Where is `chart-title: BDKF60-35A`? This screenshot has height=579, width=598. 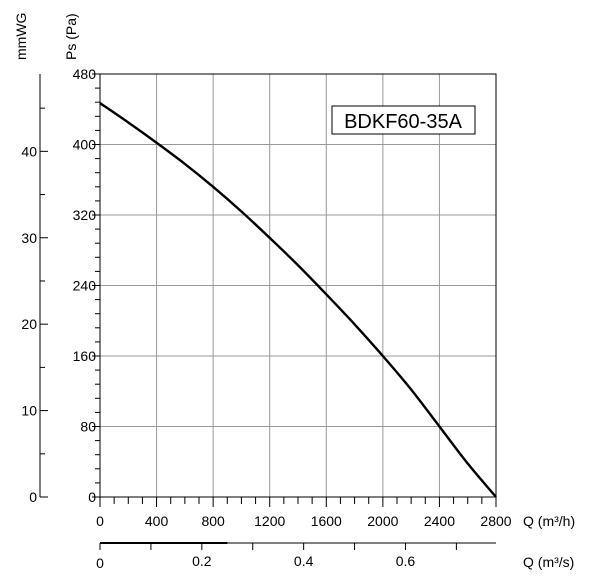
chart-title: BDKF60-35A is located at coordinates (403, 122).